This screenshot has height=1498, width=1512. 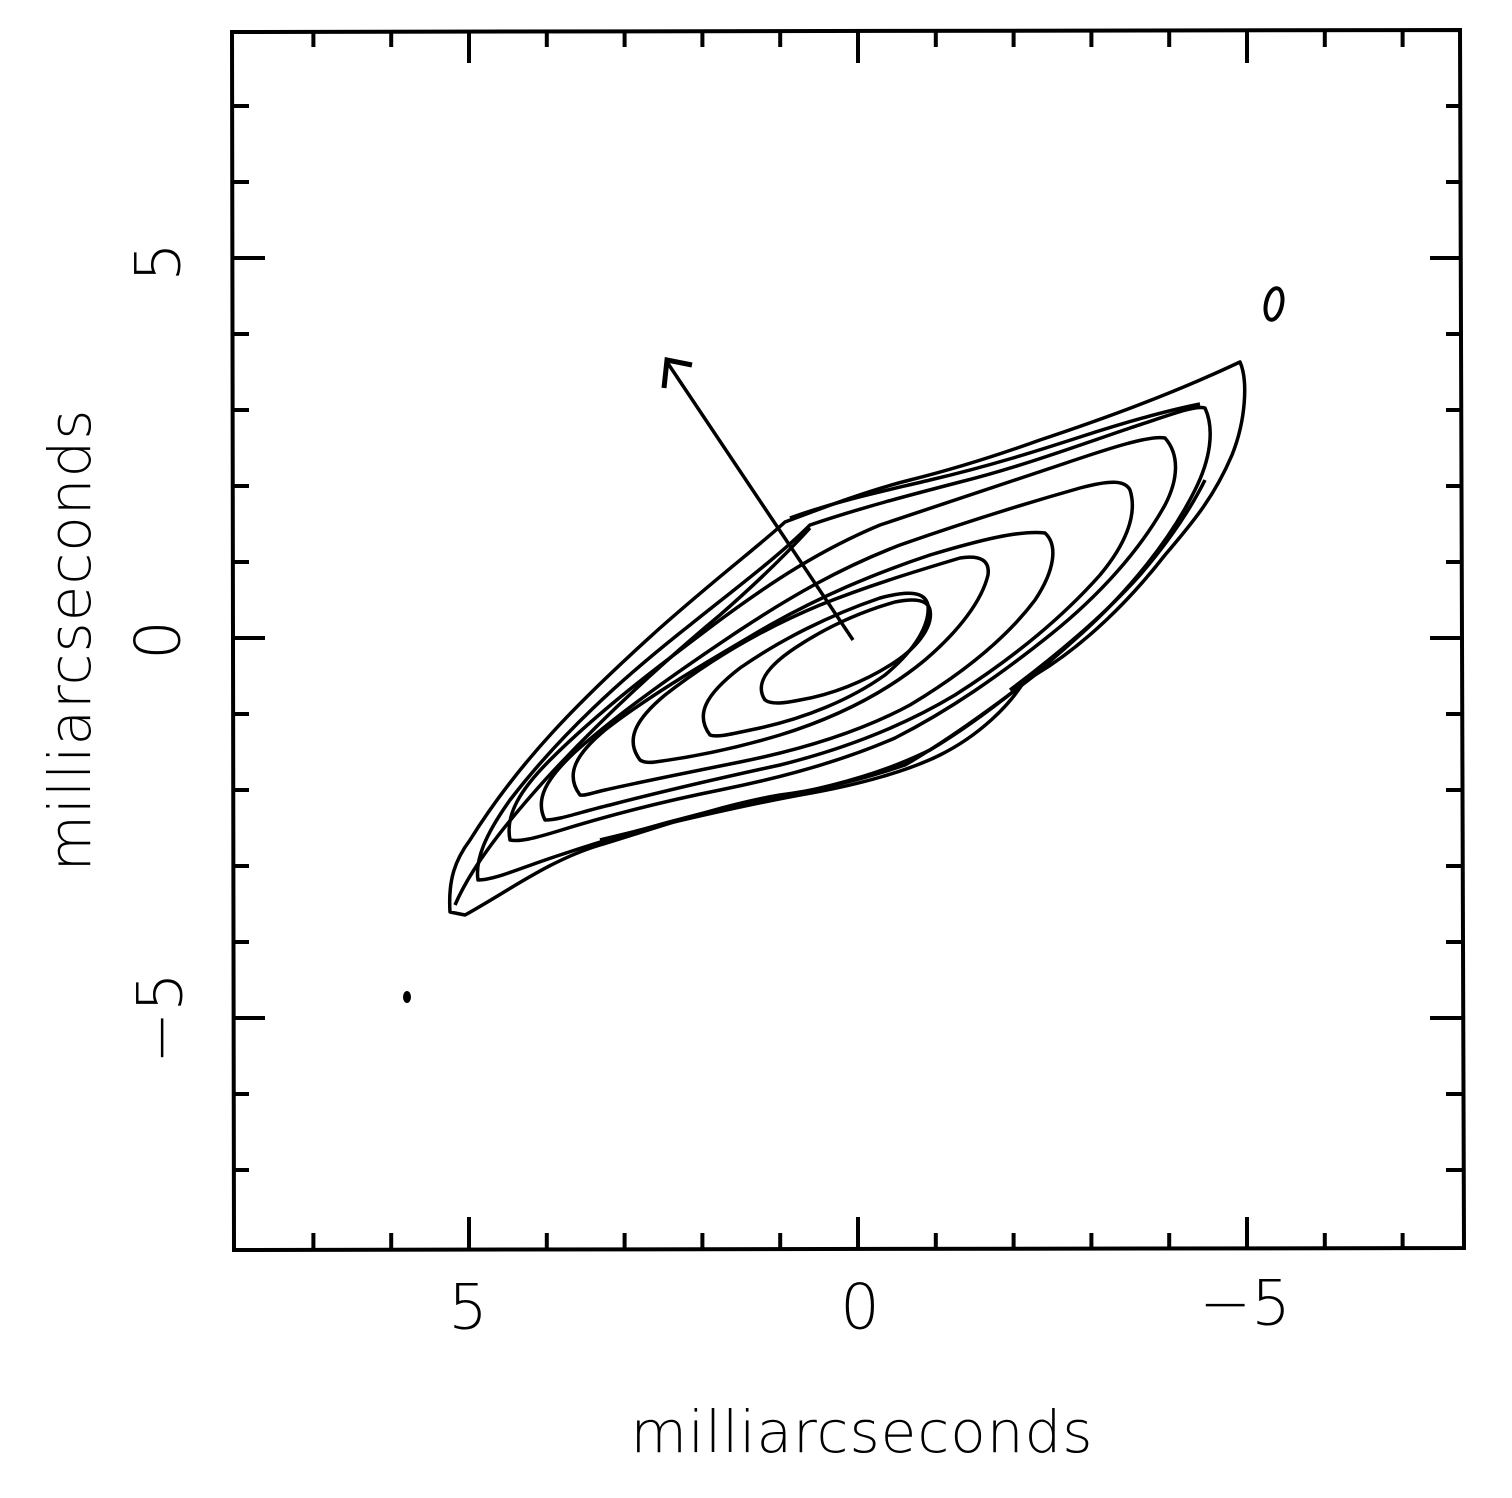 I want to click on x-axis-title: milliarcseconds, so click(x=862, y=1432).